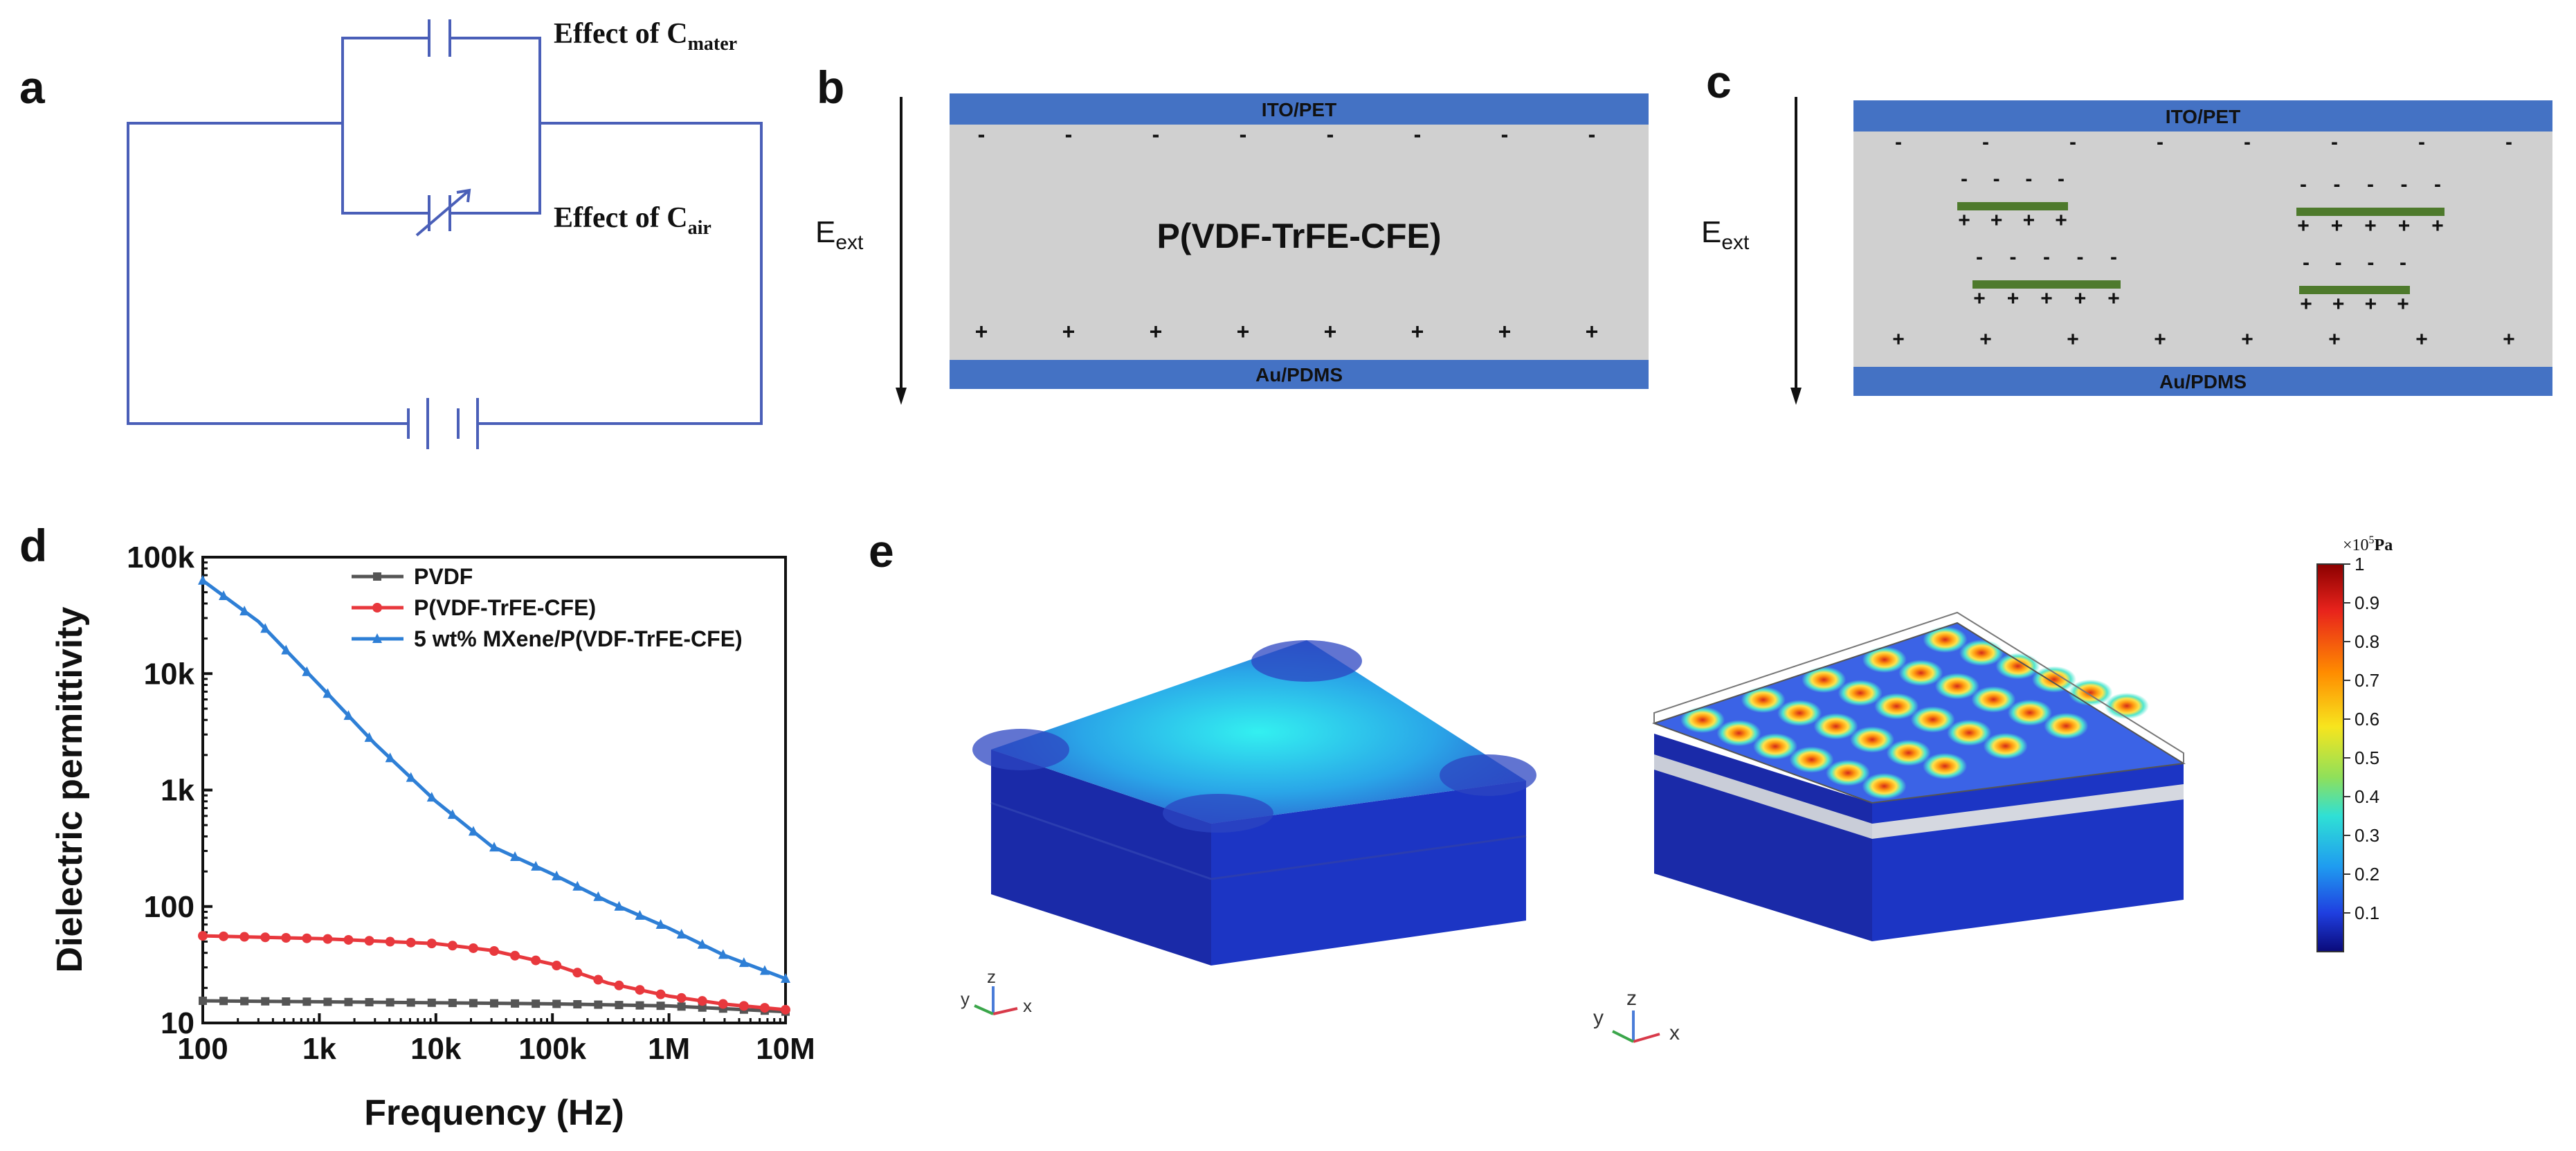 This screenshot has height=1151, width=2576. What do you see at coordinates (1258, 732) in the screenshot?
I see `plate-left-top-surface` at bounding box center [1258, 732].